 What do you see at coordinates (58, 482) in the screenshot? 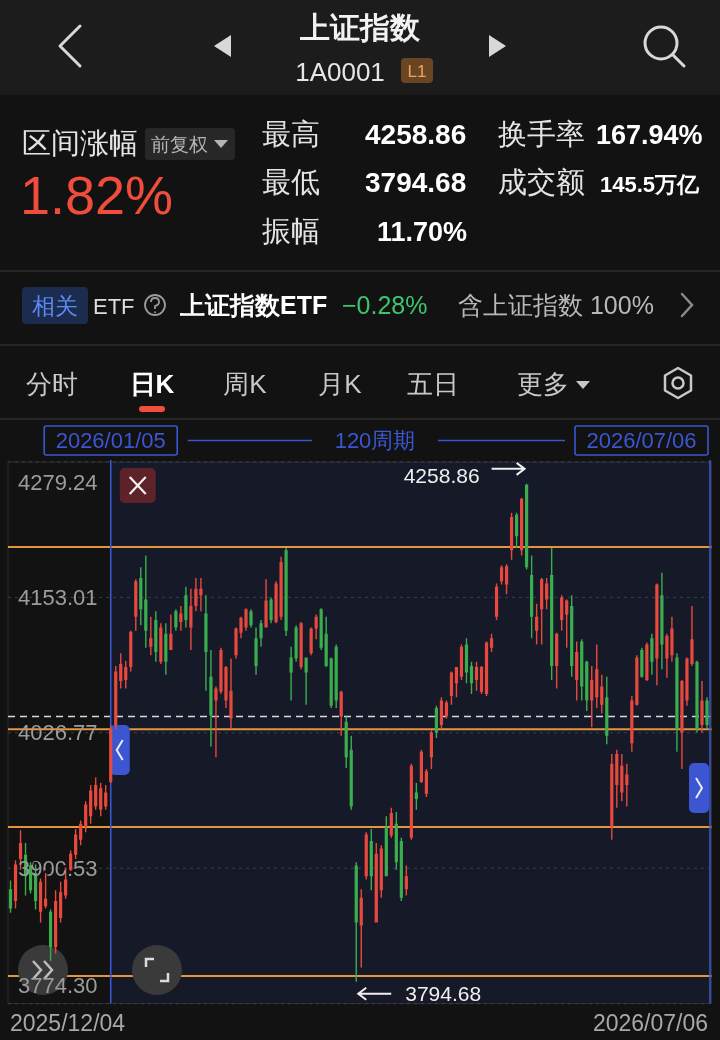
I see `y-tick-label: 4279.24` at bounding box center [58, 482].